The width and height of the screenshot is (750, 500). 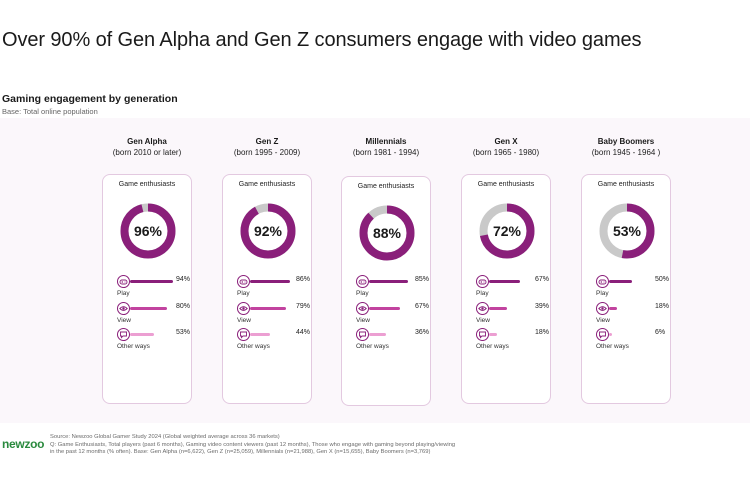 I want to click on generation-card-gen-alpha: Game enthusiasts 96%, so click(x=147, y=289).